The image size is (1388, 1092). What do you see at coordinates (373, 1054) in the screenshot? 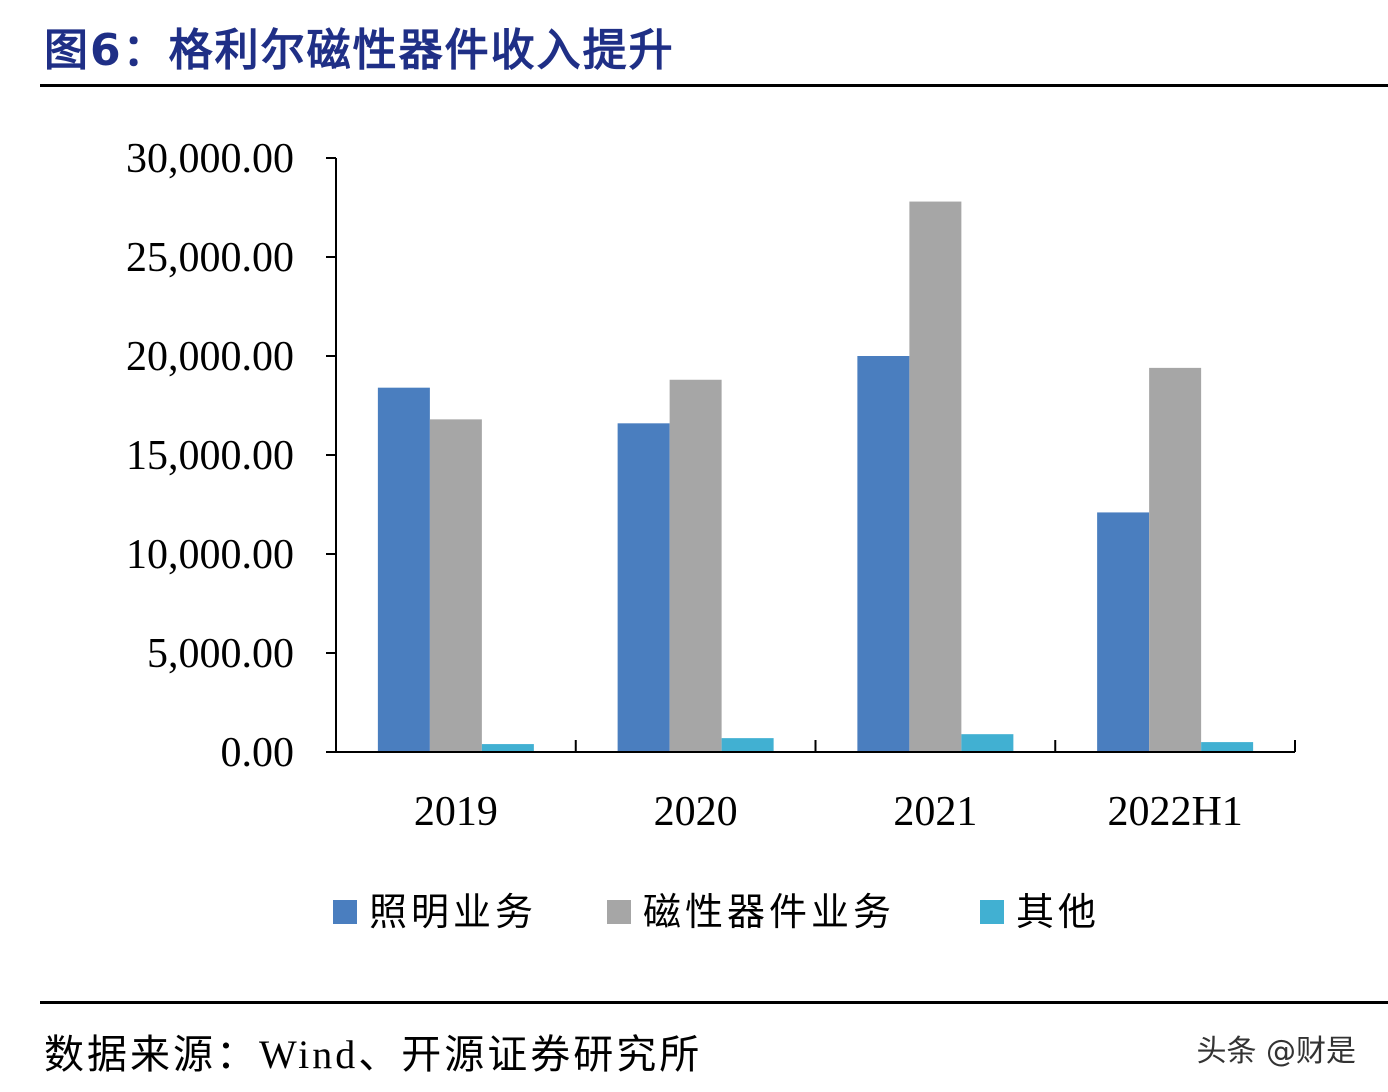
I see `source-note: 数据来源：Wind、开源证券研究所` at bounding box center [373, 1054].